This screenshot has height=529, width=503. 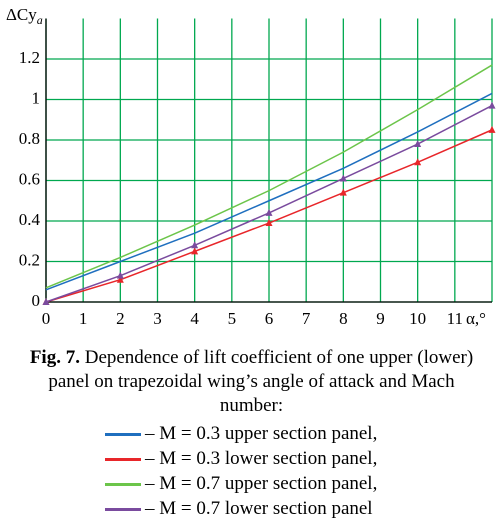 I want to click on y-axis-label: ΔCya, so click(x=24, y=16).